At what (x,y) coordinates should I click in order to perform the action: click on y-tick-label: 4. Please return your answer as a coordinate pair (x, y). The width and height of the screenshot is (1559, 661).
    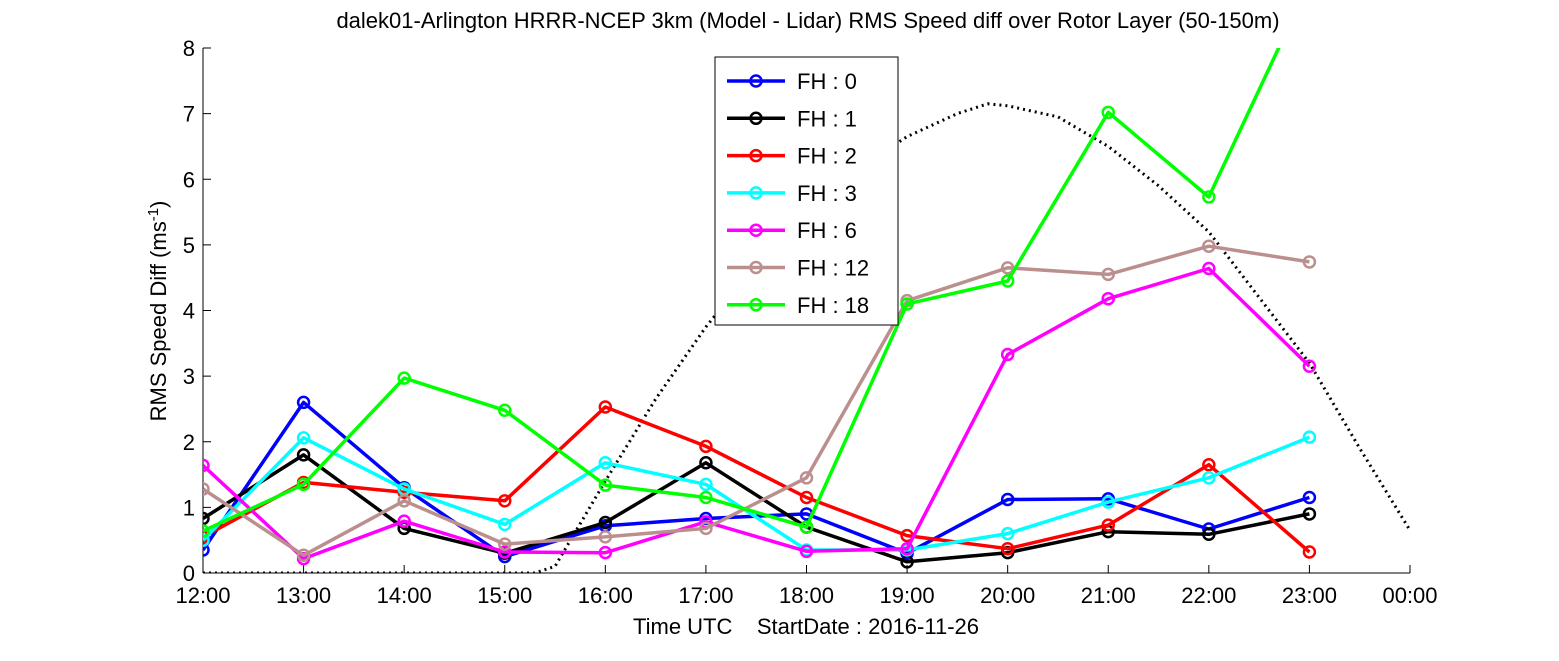
    Looking at the image, I should click on (189, 311).